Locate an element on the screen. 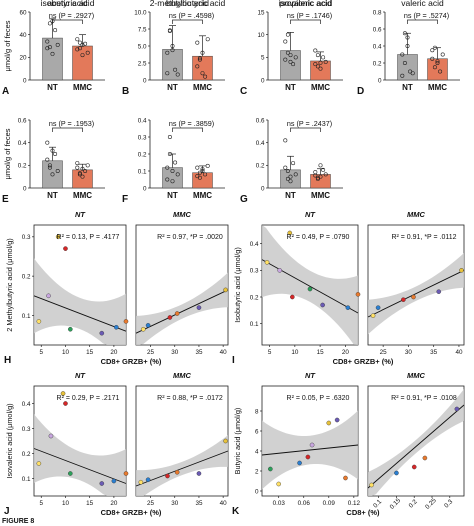  y-tick-label: 7.5 is located at coordinates (142, 29).